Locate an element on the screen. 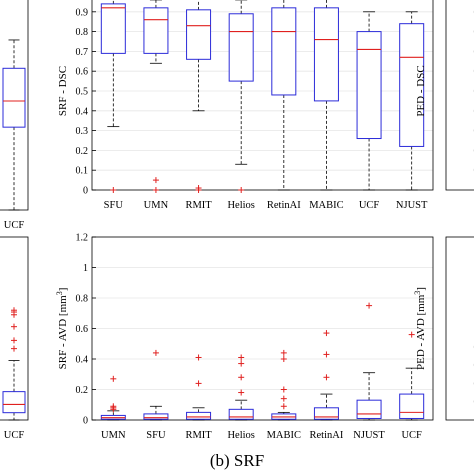 The image size is (474, 474). x-tick-label: RetinAI is located at coordinates (327, 435).